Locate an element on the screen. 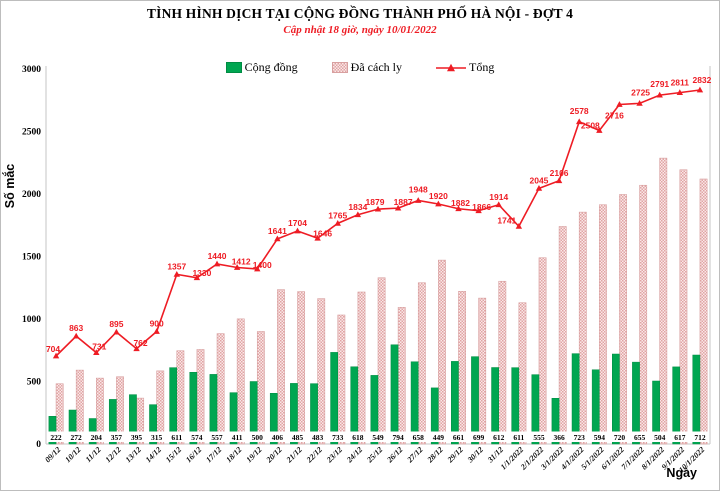  total-value-label: 1882 is located at coordinates (460, 203).